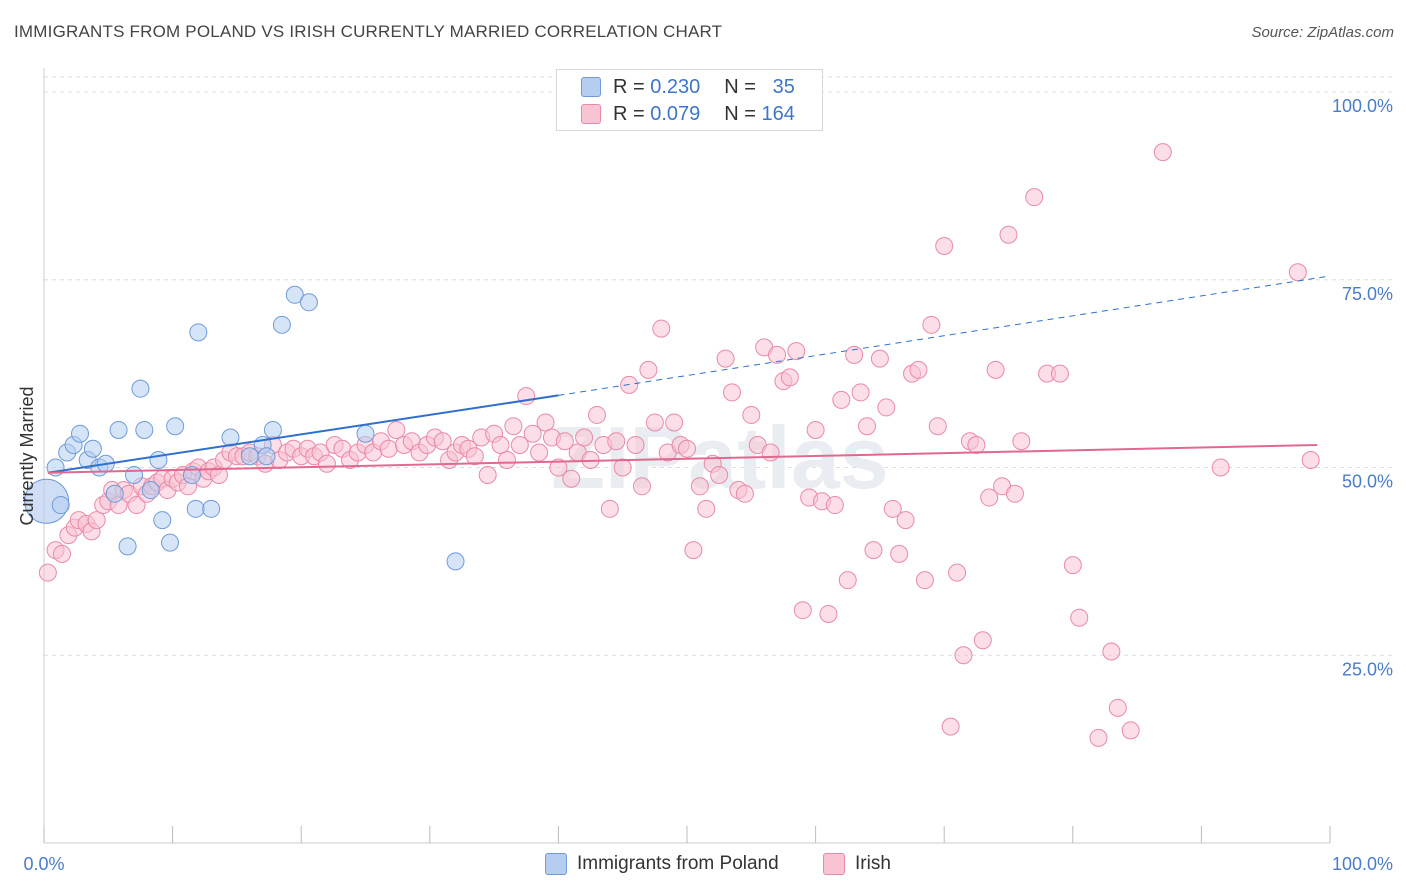  Describe the element at coordinates (778, 113) in the screenshot. I see `legend-n-value: 164` at that location.